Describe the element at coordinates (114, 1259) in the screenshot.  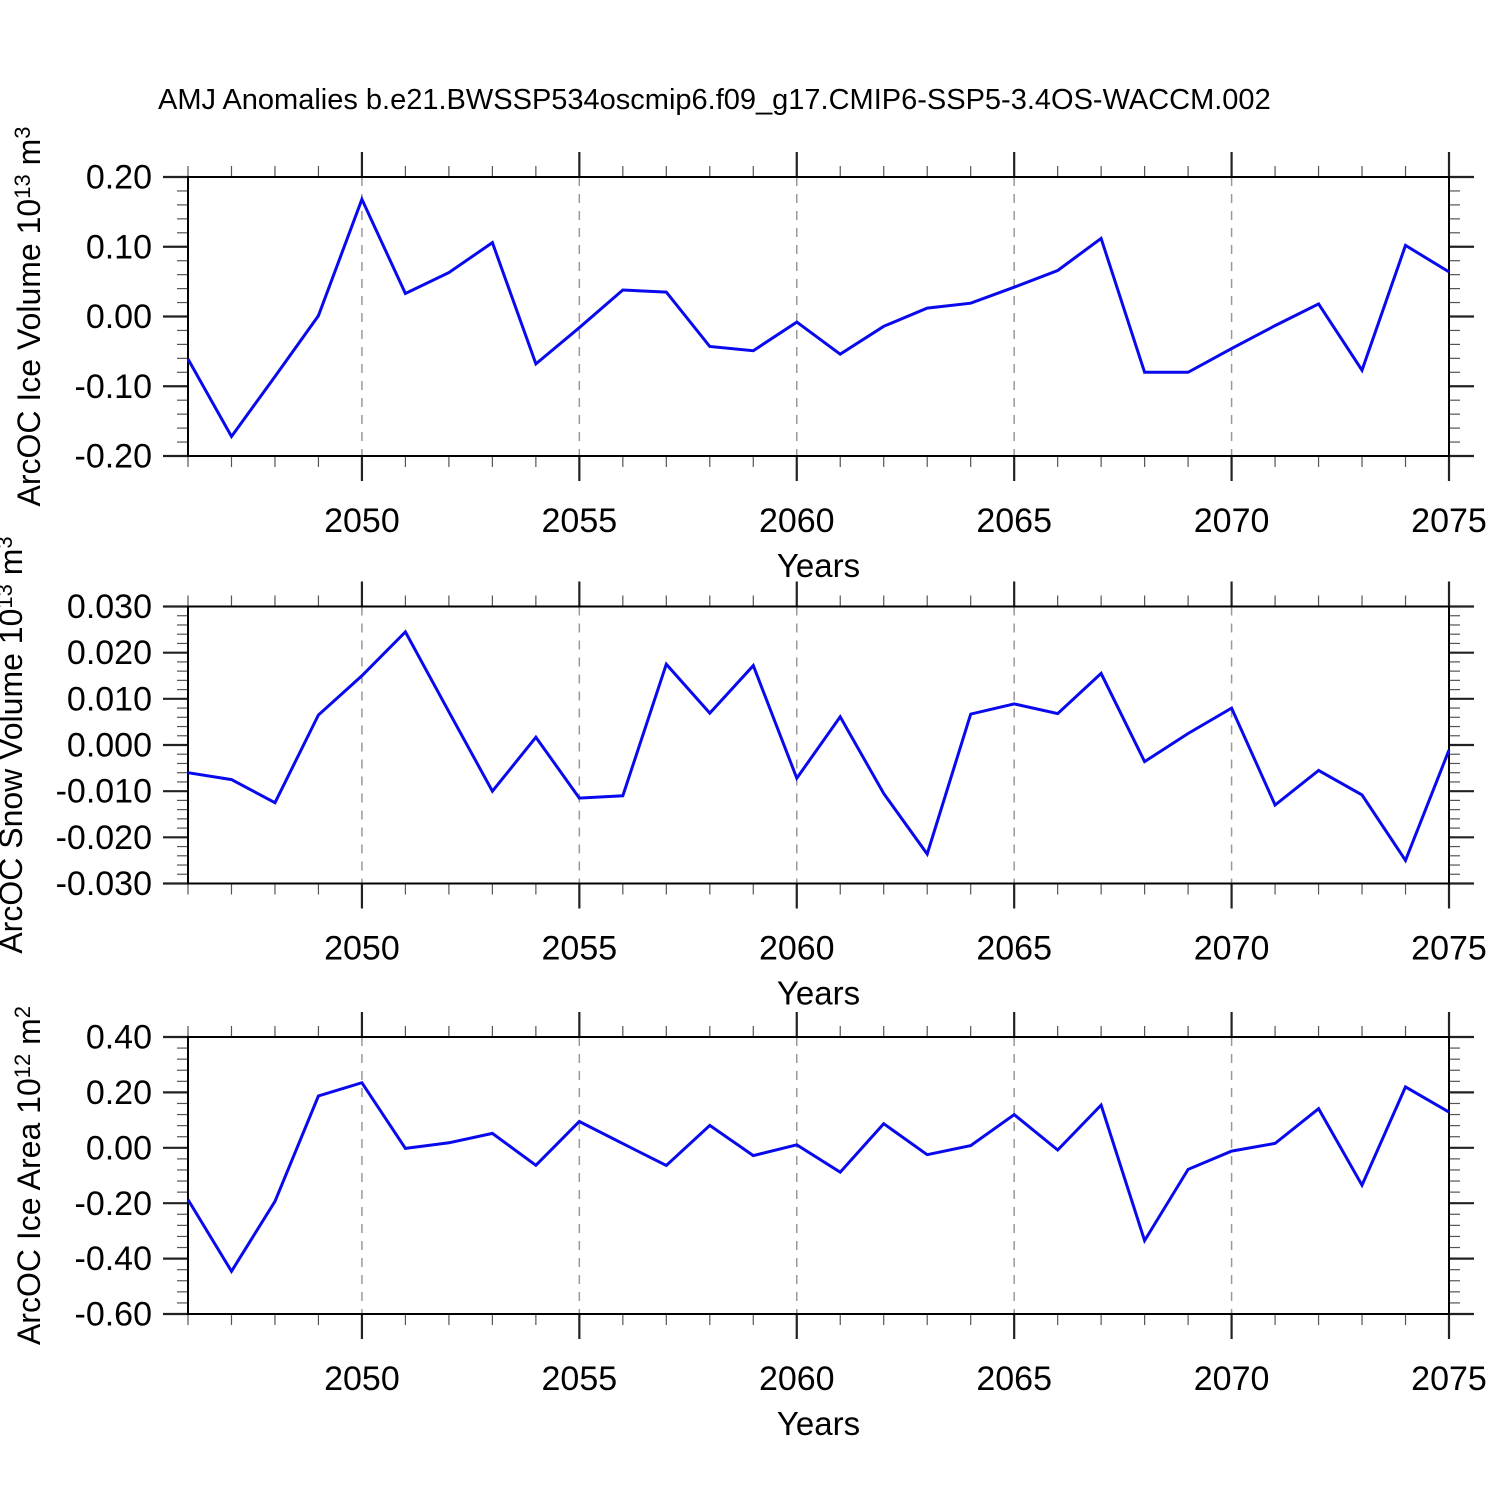
I see `y-tick-label: -0.40` at that location.